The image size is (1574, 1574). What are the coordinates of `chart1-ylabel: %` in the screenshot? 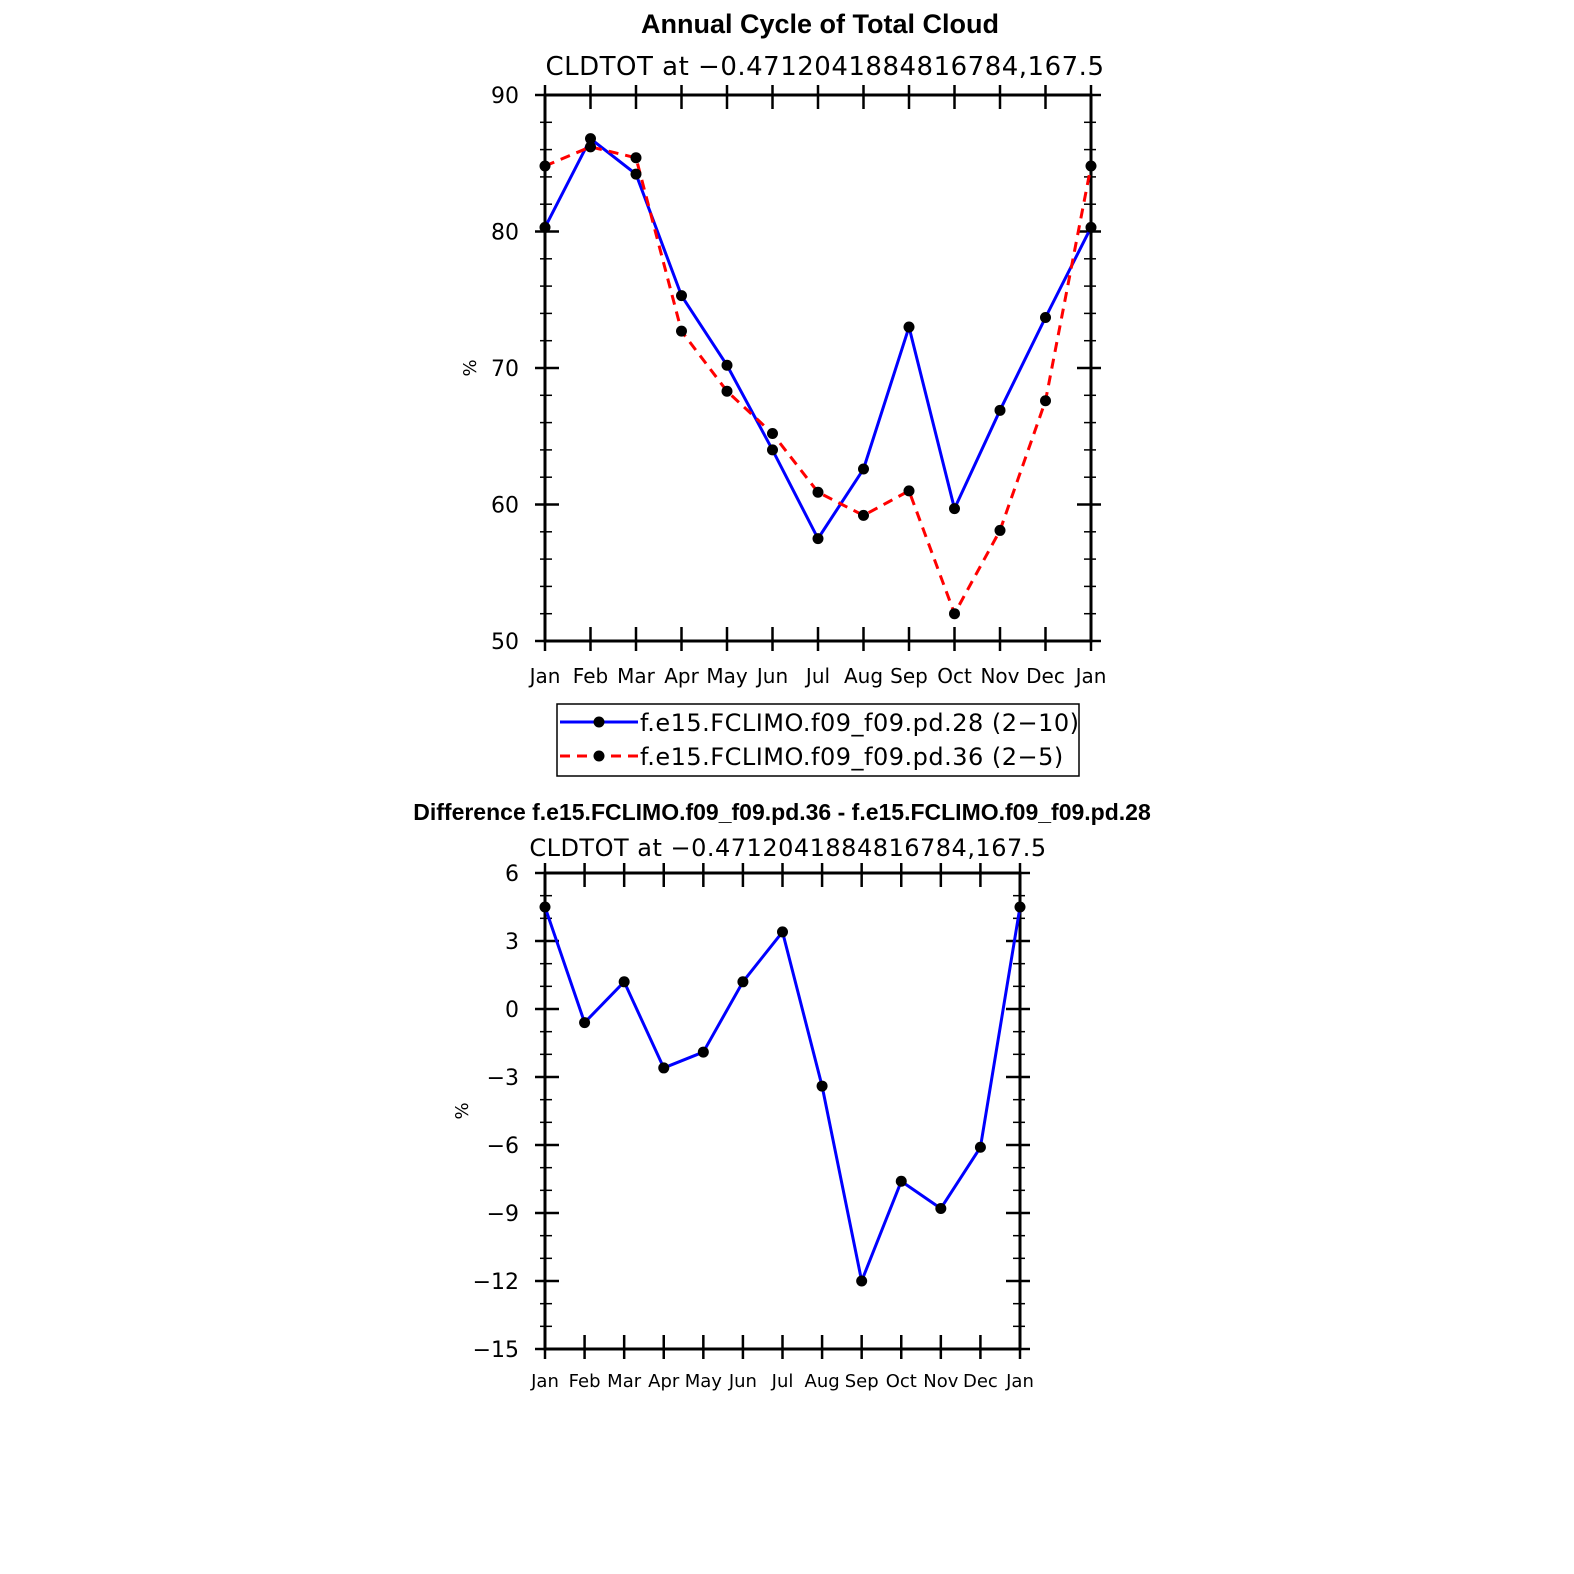 It's located at (470, 367).